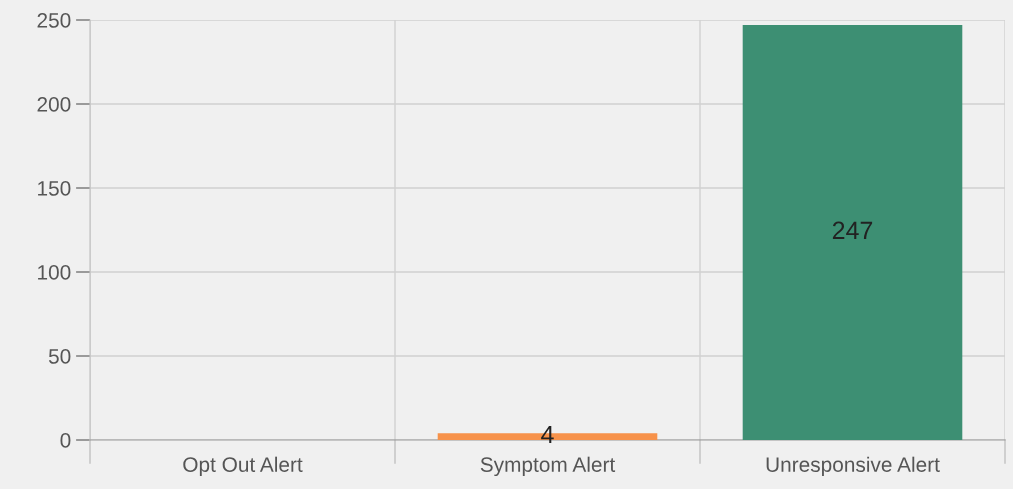 The image size is (1013, 489). I want to click on y-tick-label: 250, so click(54, 20).